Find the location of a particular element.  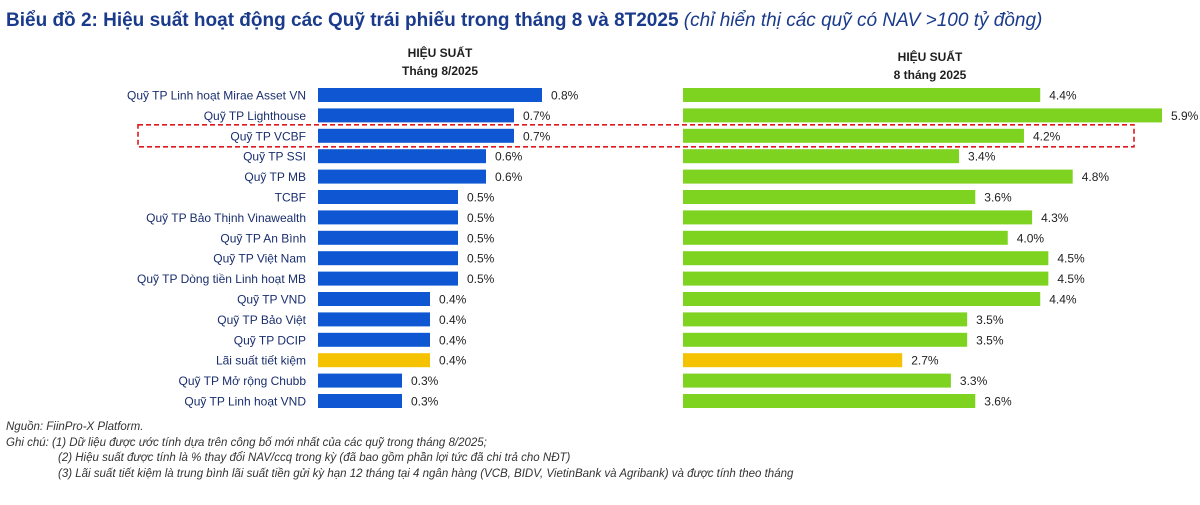

source-note: Nguồn: FiinPro-X Platform. is located at coordinates (75, 427).